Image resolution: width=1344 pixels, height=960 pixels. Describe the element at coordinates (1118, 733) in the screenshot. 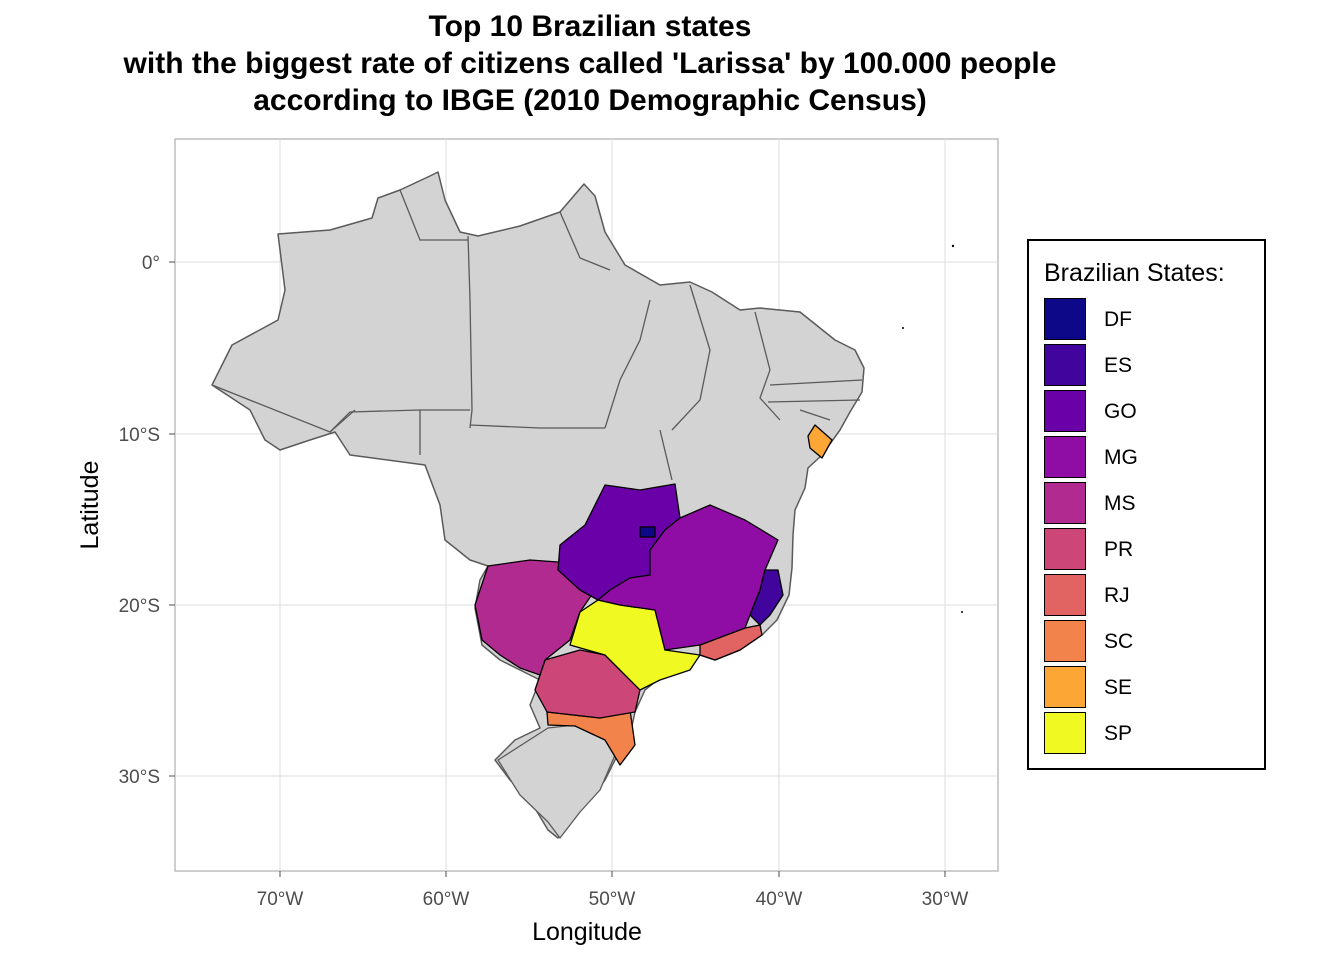

I see `legend-label: SP` at that location.